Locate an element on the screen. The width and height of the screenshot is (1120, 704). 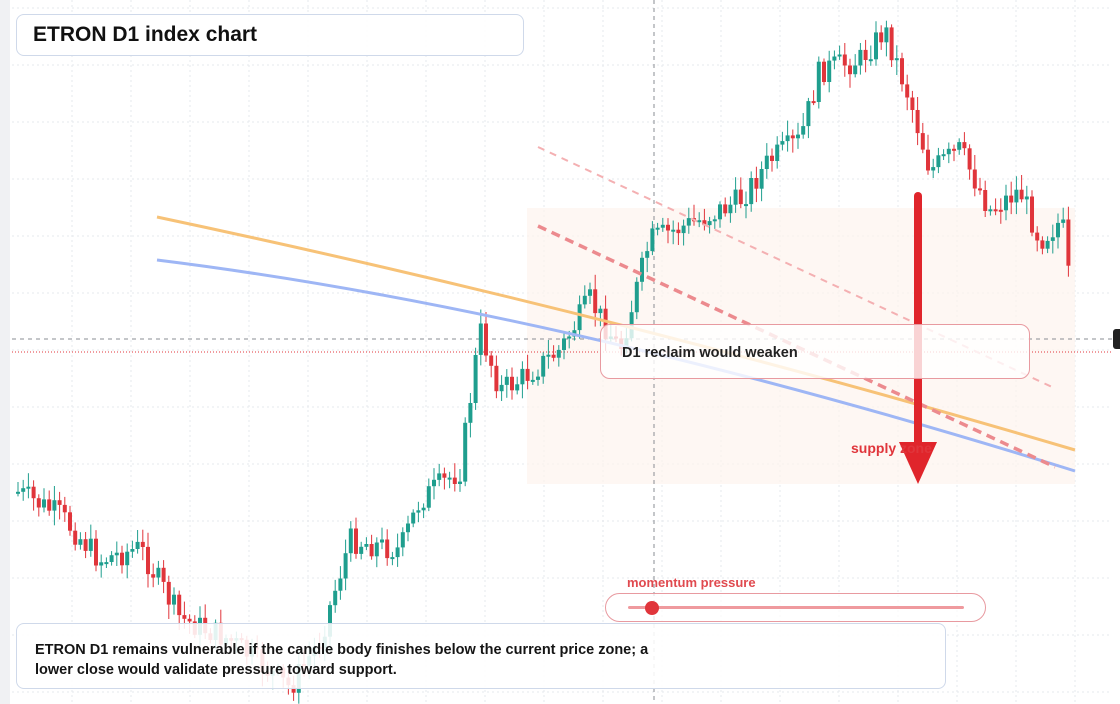
chart-title: ETRON D1 index chart is located at coordinates (270, 35).